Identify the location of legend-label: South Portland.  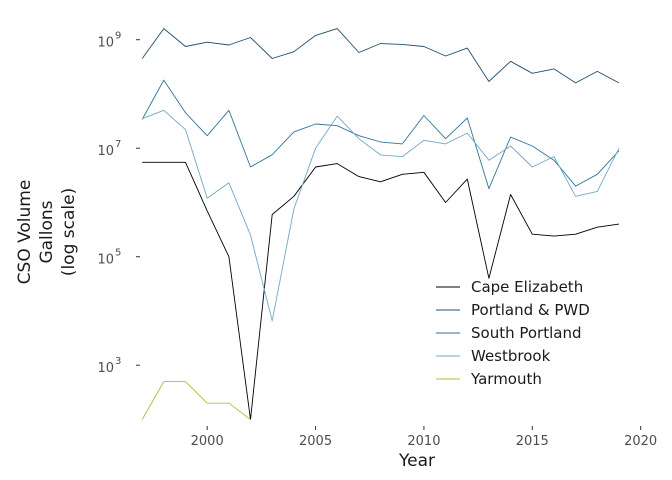
(526, 333).